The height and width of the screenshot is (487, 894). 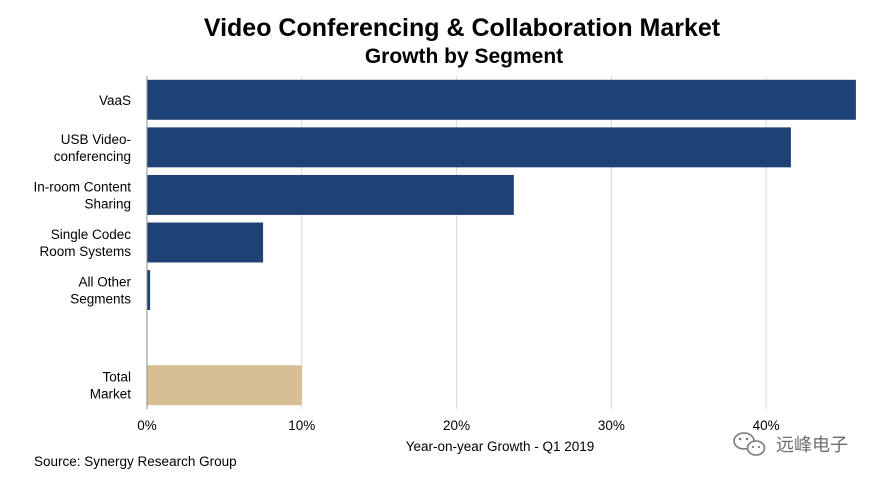 I want to click on category-label: Single Codec, so click(x=91, y=234).